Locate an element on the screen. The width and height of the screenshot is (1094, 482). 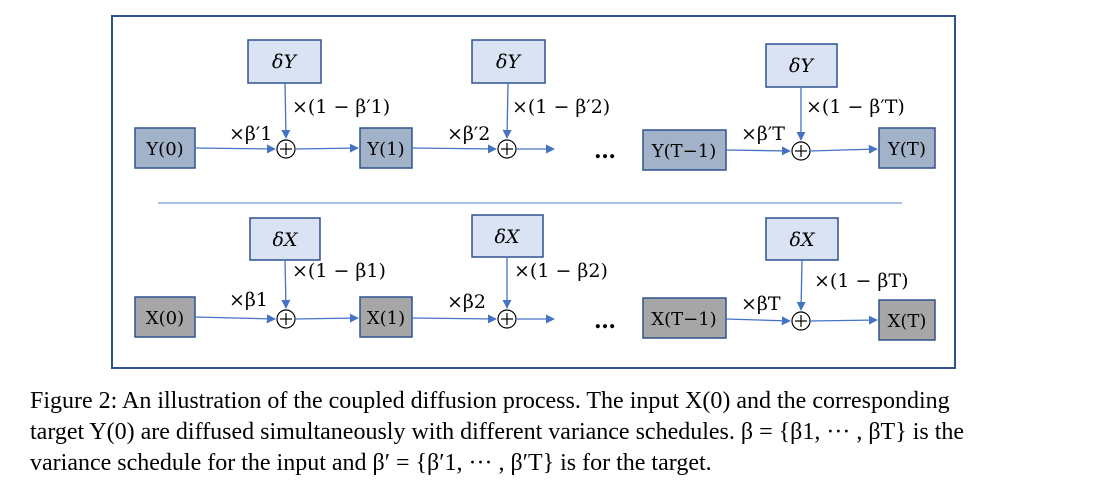
y-mix-label-1: ×(1 − β′1) is located at coordinates (341, 107).